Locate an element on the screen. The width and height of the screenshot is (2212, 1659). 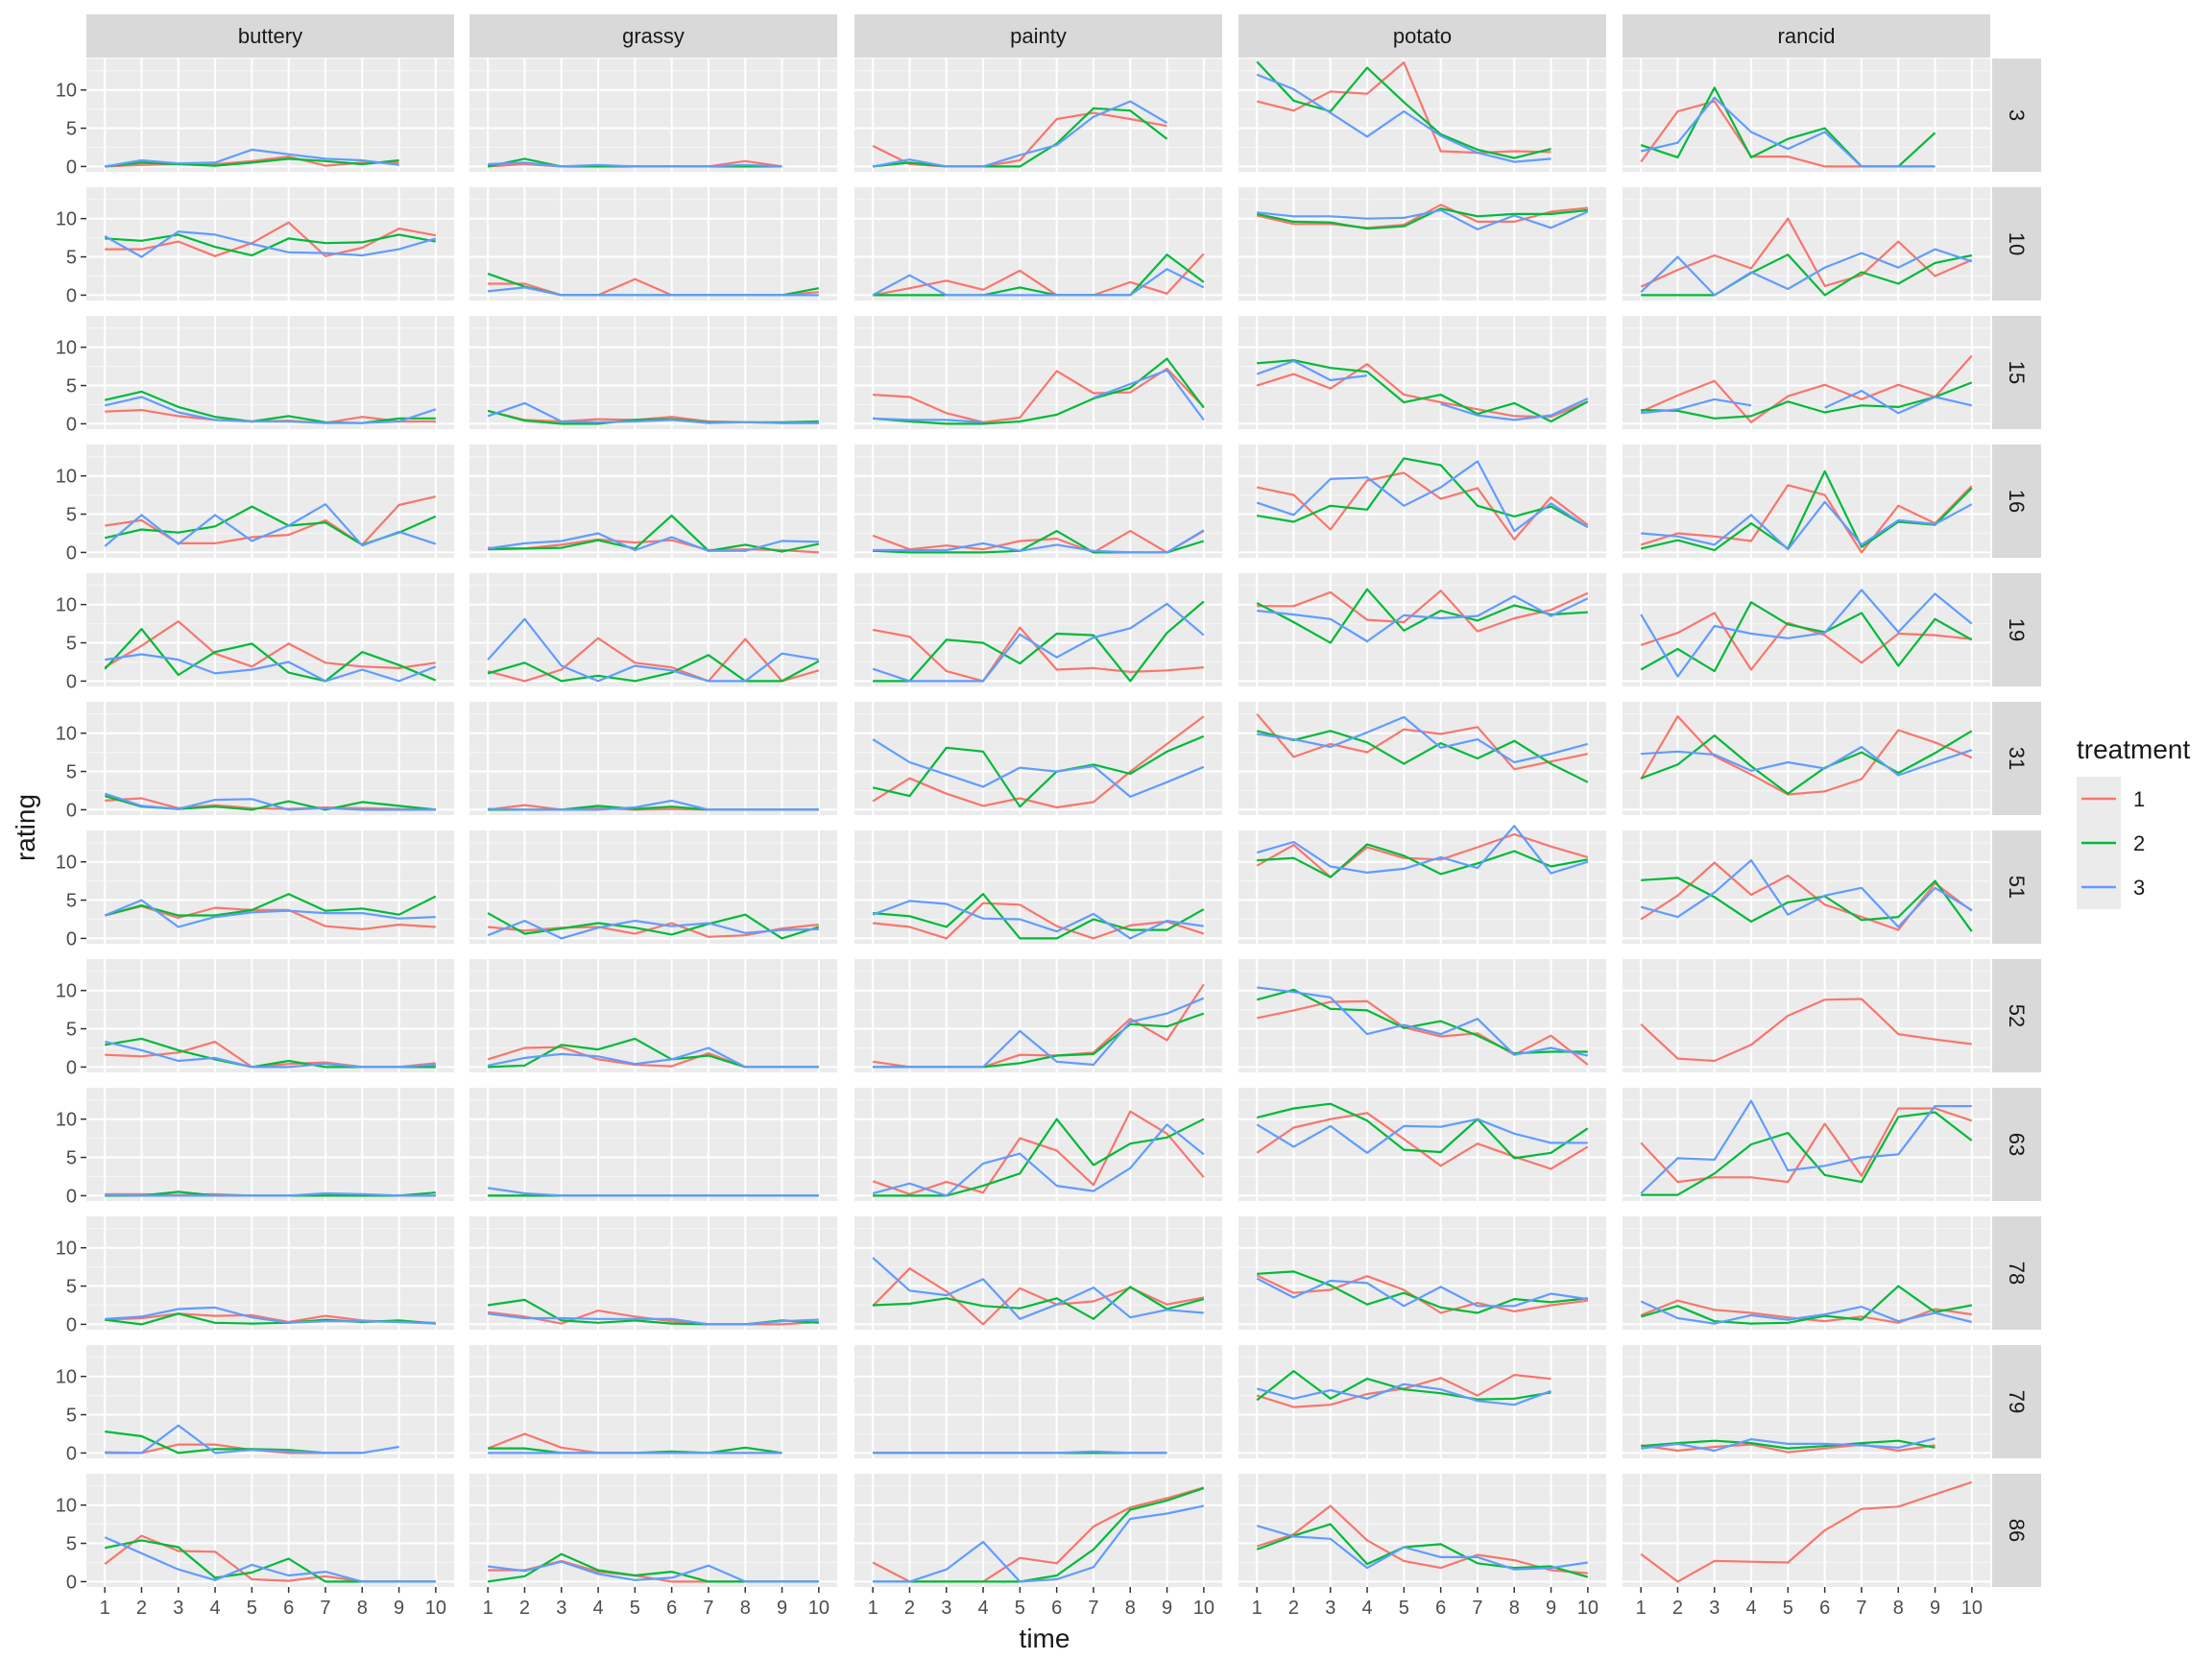
legend-label-1: 1 is located at coordinates (2139, 799).